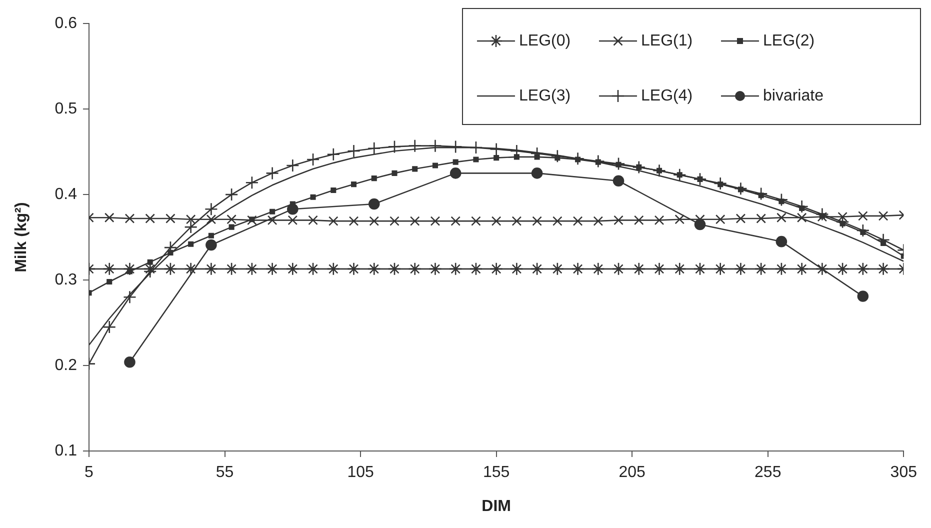 The height and width of the screenshot is (528, 931). What do you see at coordinates (545, 41) in the screenshot?
I see `legend-label: LEG(0)` at bounding box center [545, 41].